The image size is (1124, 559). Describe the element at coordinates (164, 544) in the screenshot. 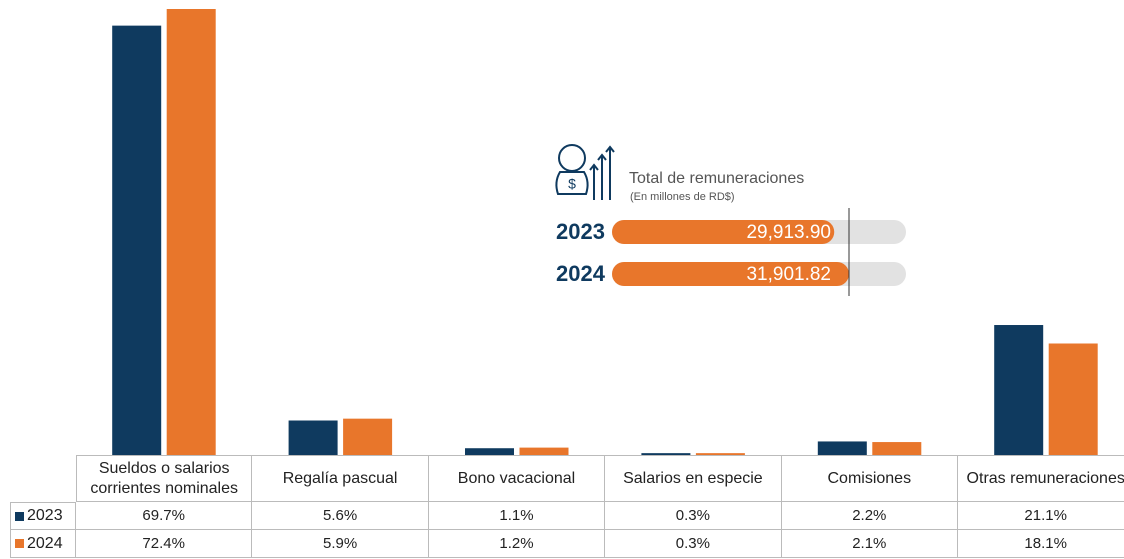

I see `value-label: 72.4%` at that location.